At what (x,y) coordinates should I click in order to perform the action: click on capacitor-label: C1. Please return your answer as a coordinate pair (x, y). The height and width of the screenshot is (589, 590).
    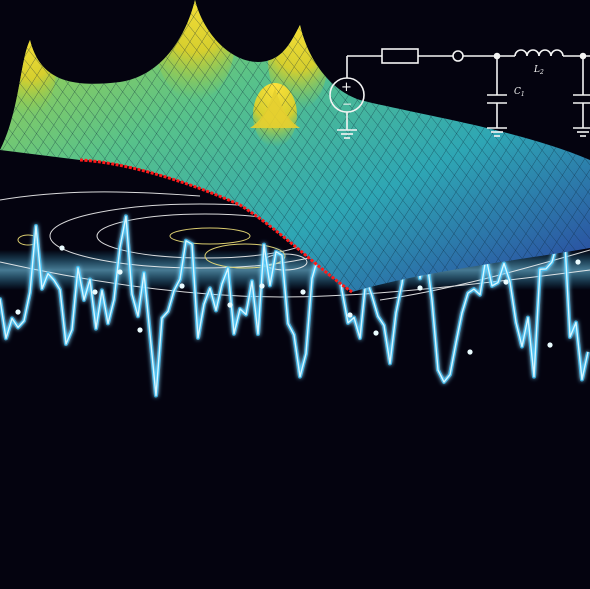
    Looking at the image, I should click on (519, 92).